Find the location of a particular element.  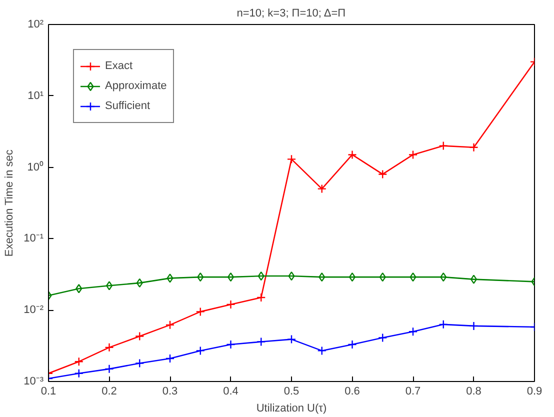

legend-label: Sufficient is located at coordinates (127, 106).